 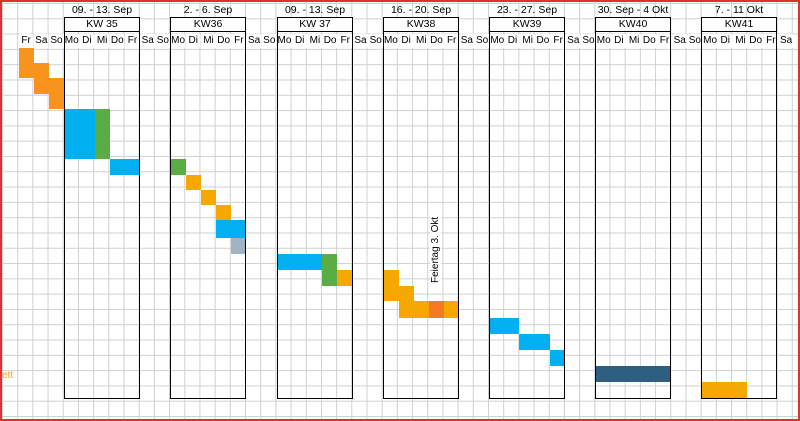 What do you see at coordinates (208, 24) in the screenshot?
I see `week-number-header: KW36` at bounding box center [208, 24].